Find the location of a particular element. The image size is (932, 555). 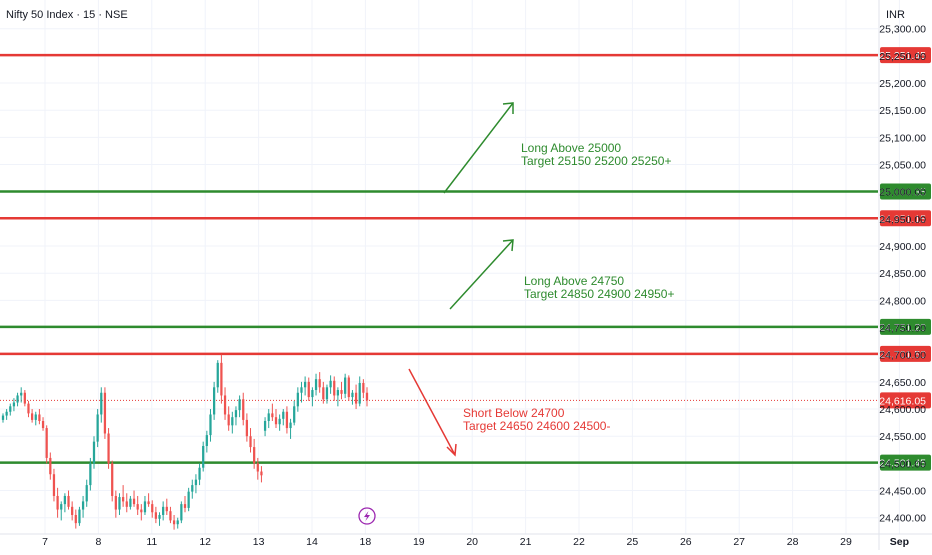

y-tick-label: 24,750.00 is located at coordinates (902, 329).